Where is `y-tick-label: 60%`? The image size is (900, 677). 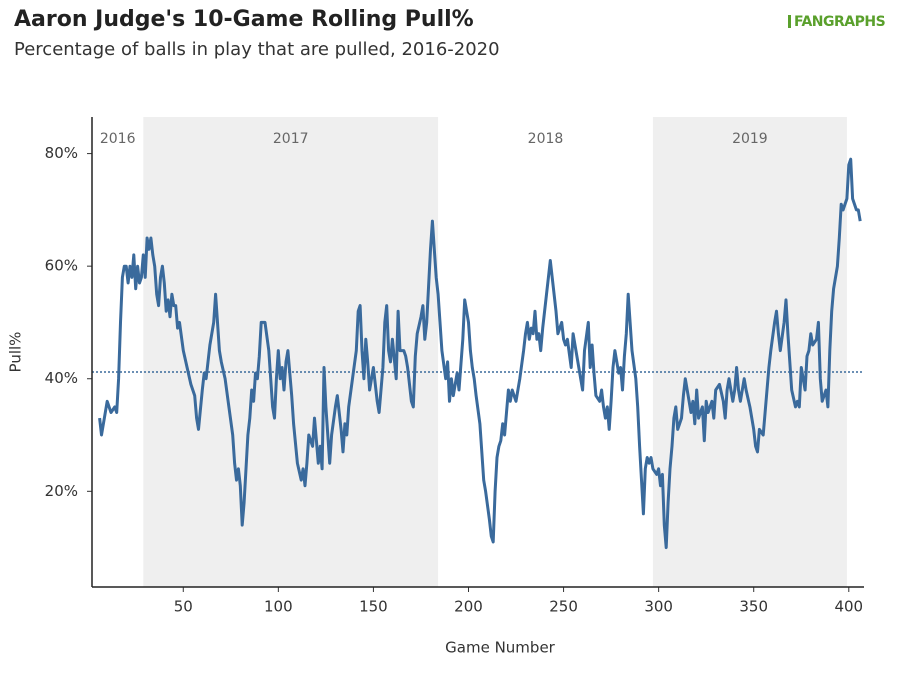 y-tick-label: 60% is located at coordinates (61, 266).